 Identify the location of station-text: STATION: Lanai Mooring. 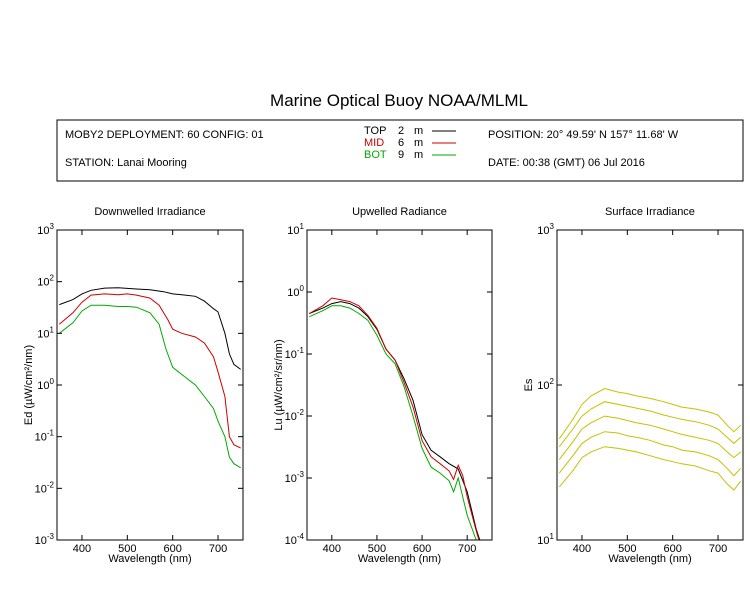
(126, 163).